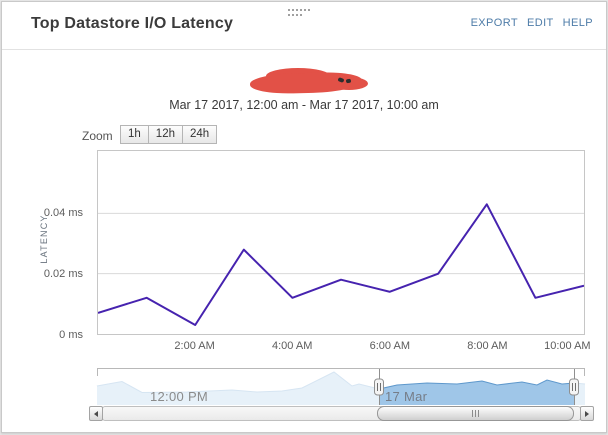  Describe the element at coordinates (540, 23) in the screenshot. I see `edit-link: EDIT` at that location.